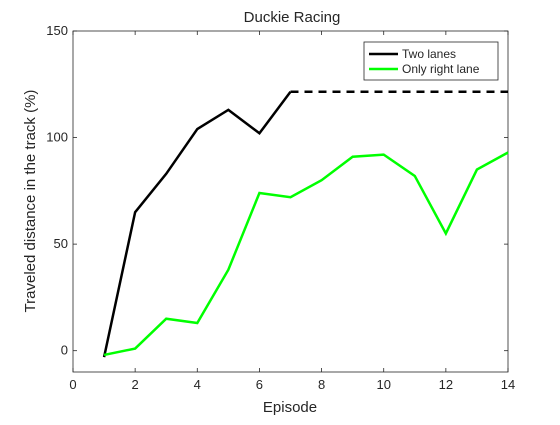  I want to click on x-tick-label: 0, so click(72, 384).